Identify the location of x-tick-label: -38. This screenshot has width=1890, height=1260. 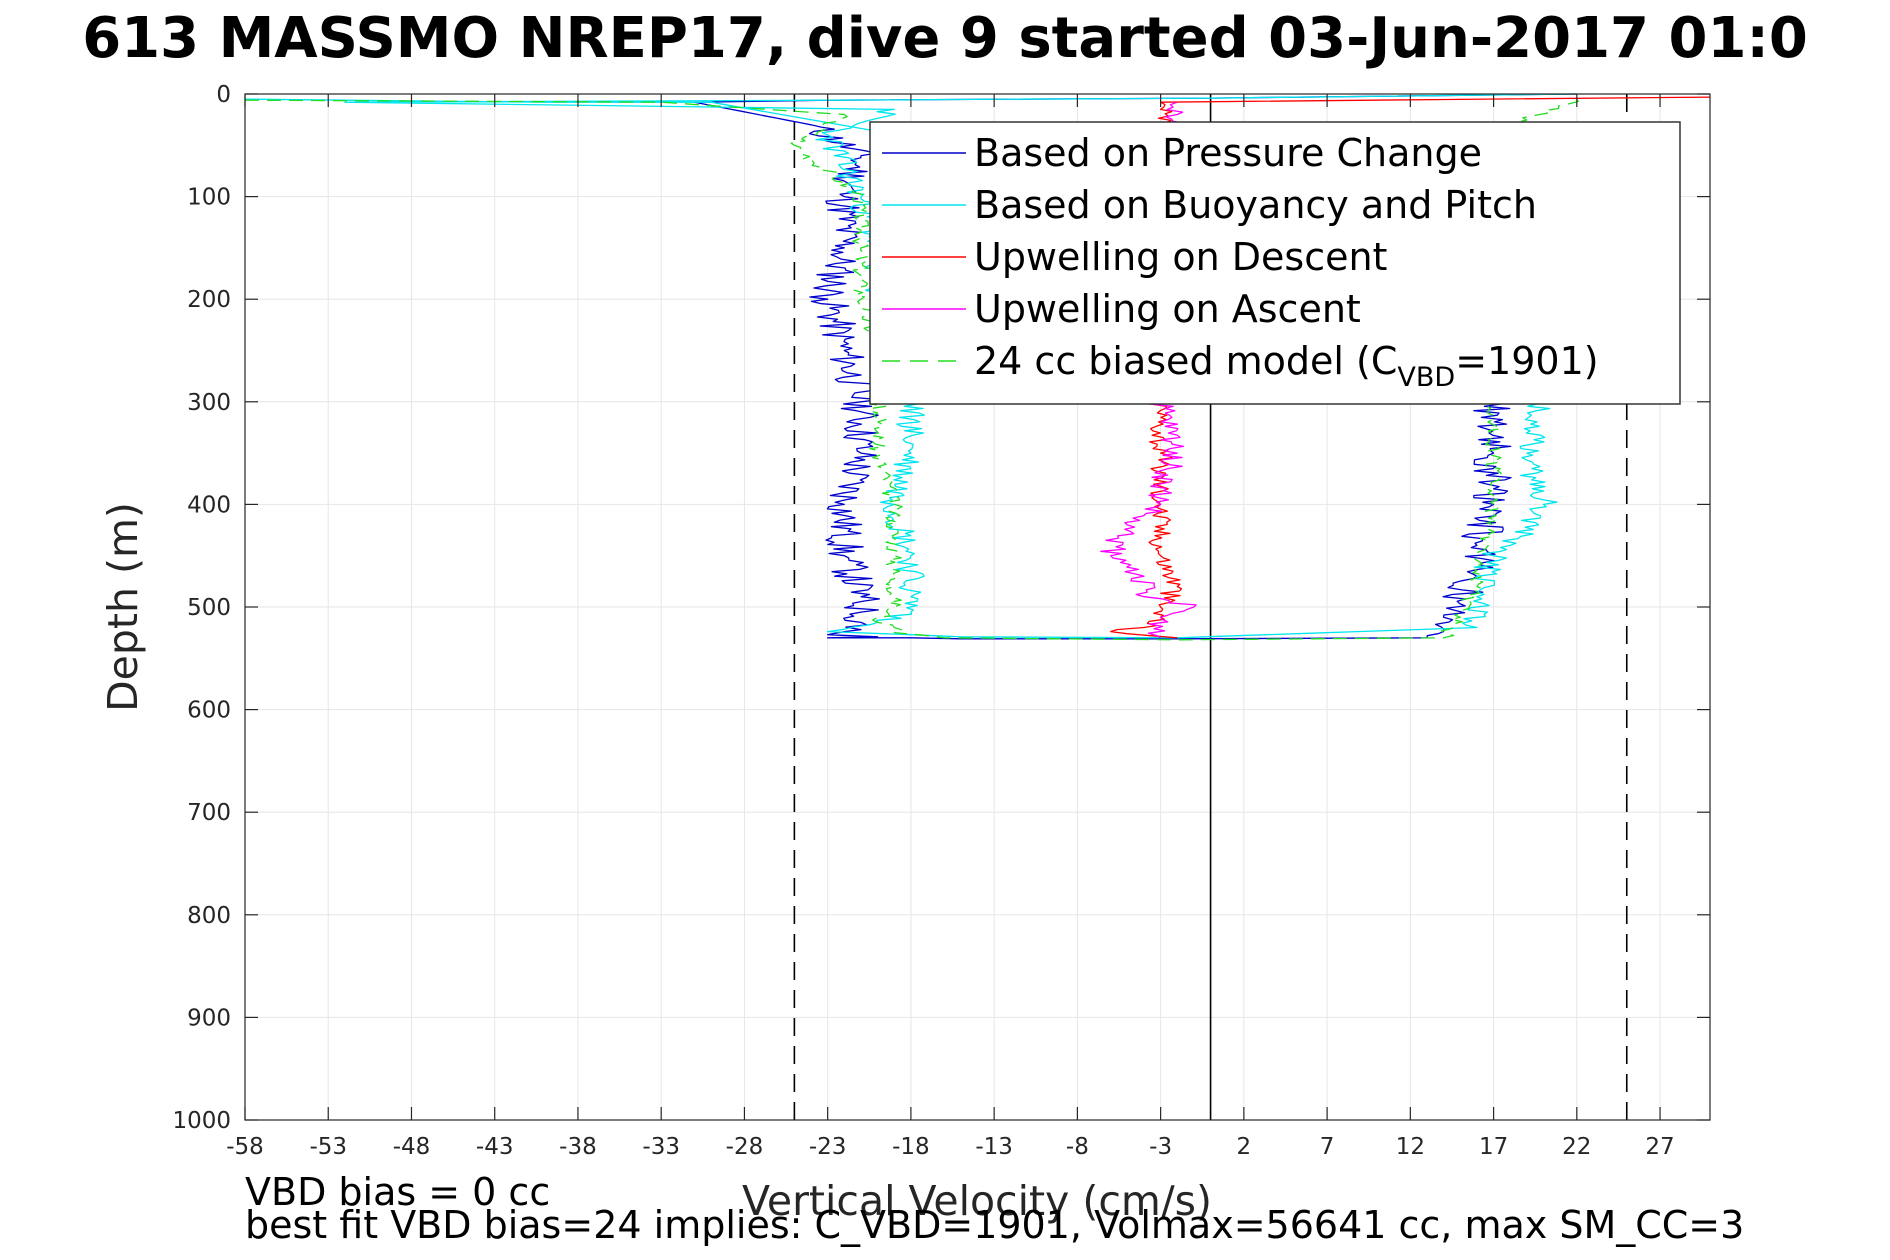
(578, 1147).